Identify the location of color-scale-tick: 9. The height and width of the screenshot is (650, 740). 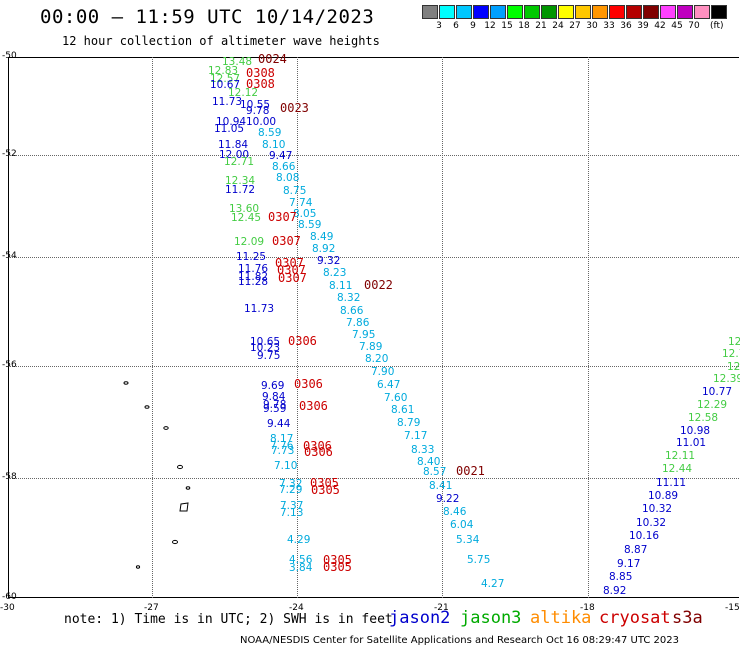
(473, 26).